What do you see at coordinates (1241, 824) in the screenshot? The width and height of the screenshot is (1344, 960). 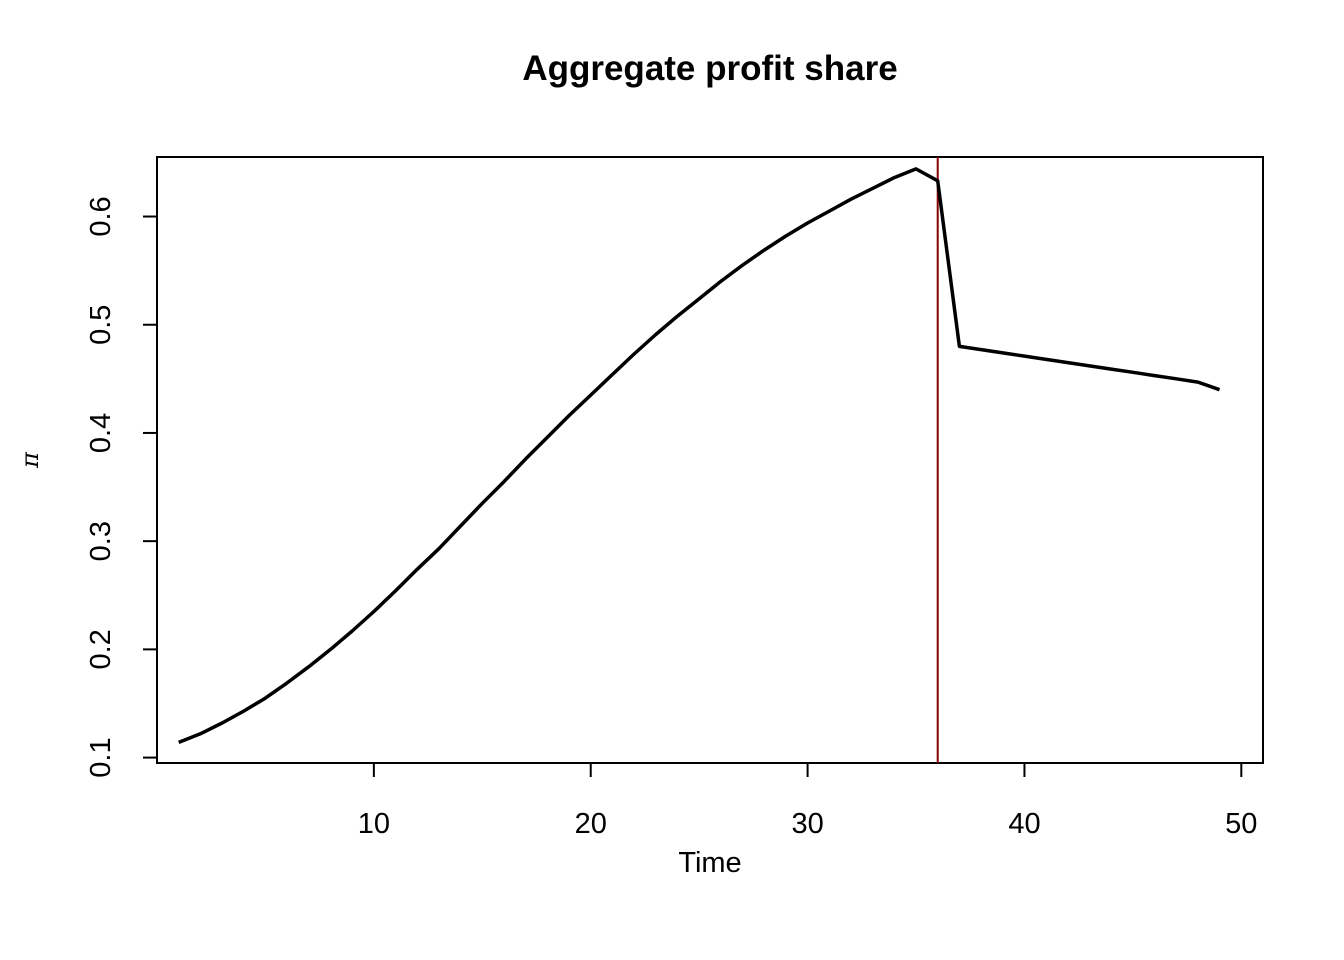 I see `x-tick-label: 50` at bounding box center [1241, 824].